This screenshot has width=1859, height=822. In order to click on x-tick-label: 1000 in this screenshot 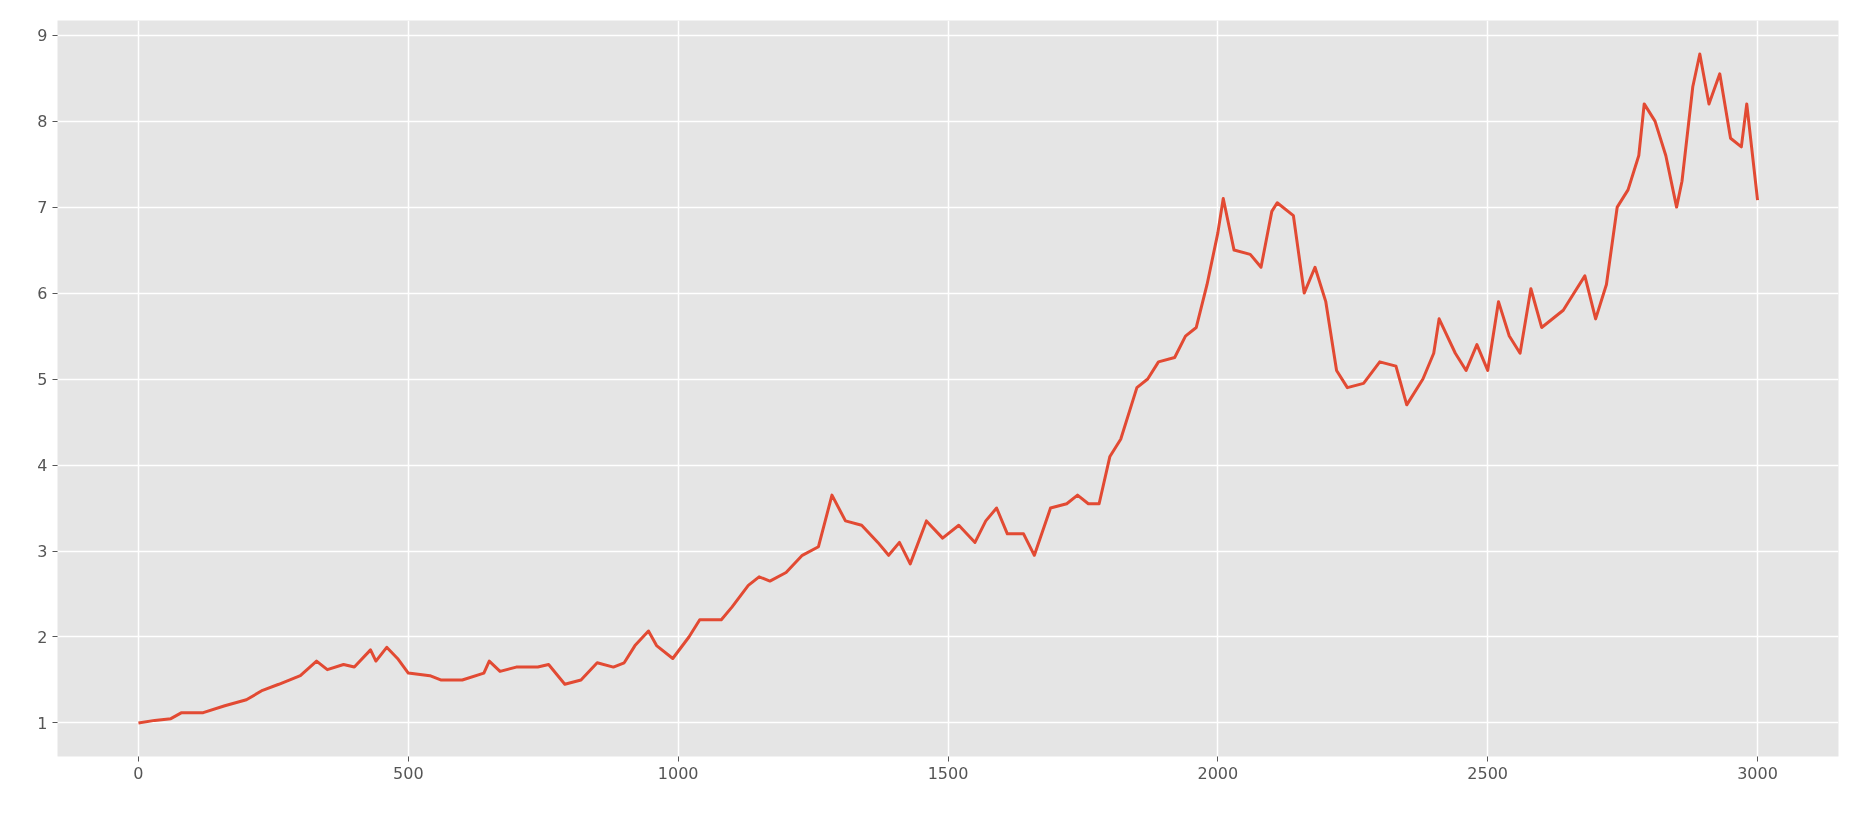, I will do `click(678, 773)`.